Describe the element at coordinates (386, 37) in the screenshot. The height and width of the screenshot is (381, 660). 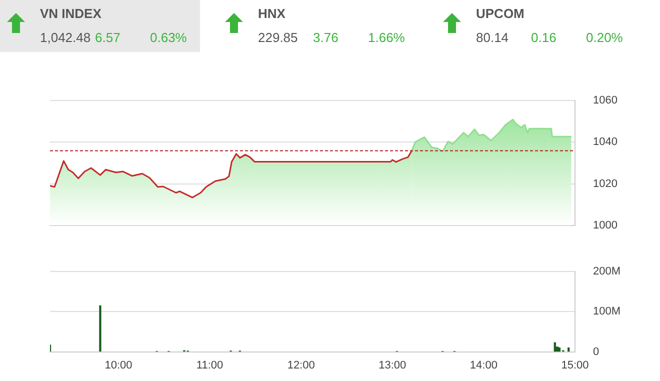
I see `text: 1.66%` at that location.